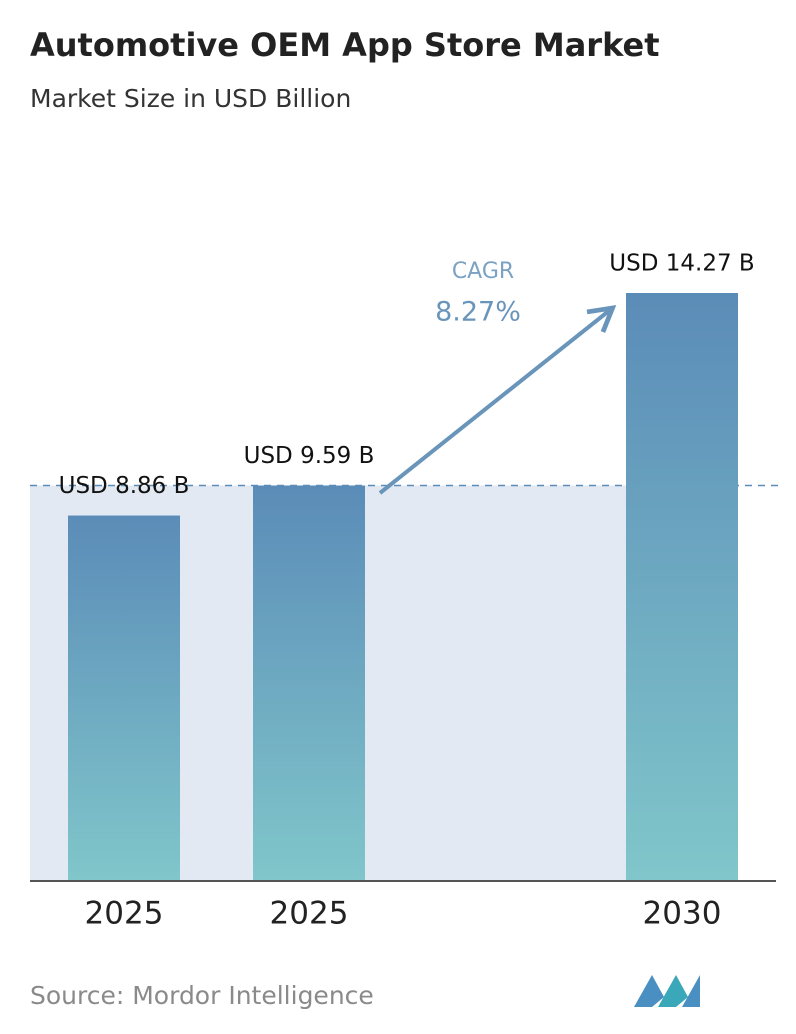 This screenshot has height=1034, width=796. Describe the element at coordinates (497, 399) in the screenshot. I see `cagr-arrow` at that location.